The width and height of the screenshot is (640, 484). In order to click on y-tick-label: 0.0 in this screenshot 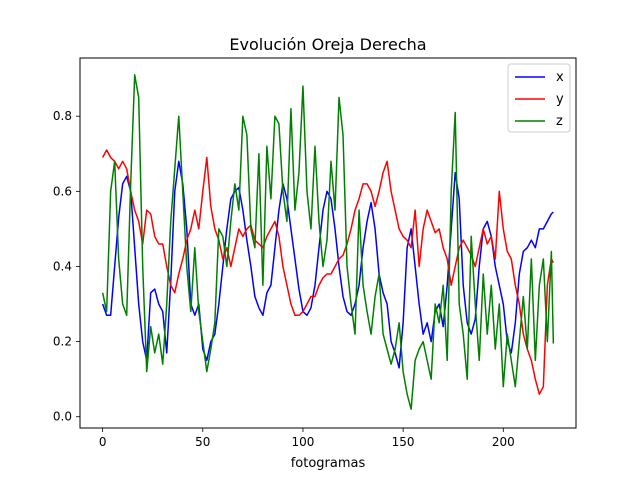, I will do `click(62, 417)`.